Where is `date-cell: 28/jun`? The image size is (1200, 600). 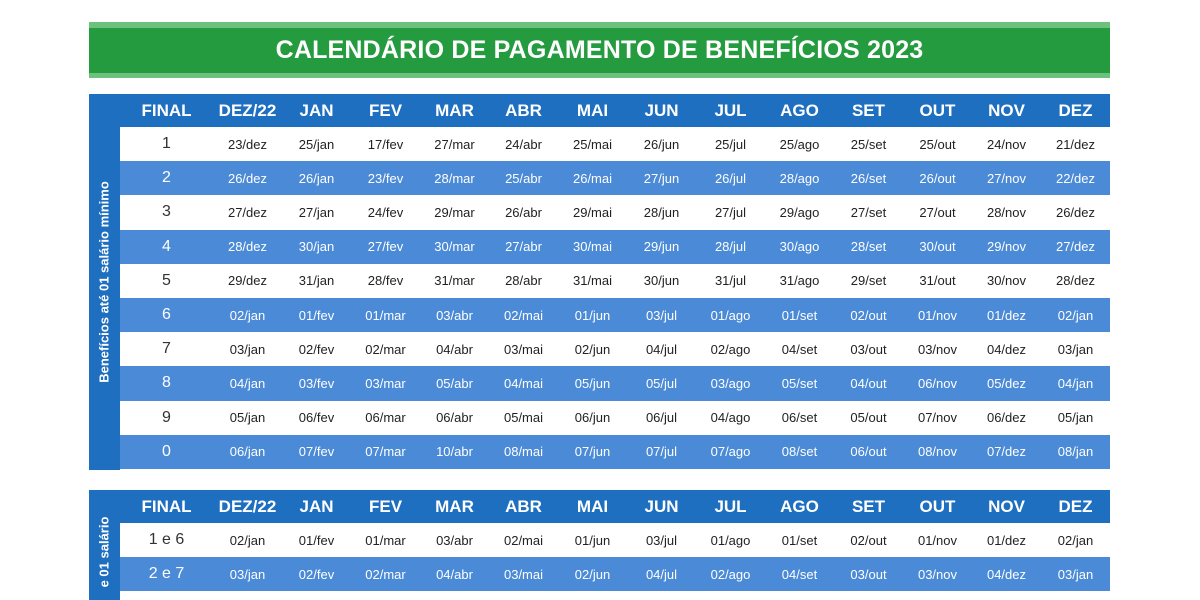 date-cell: 28/jun is located at coordinates (661, 212).